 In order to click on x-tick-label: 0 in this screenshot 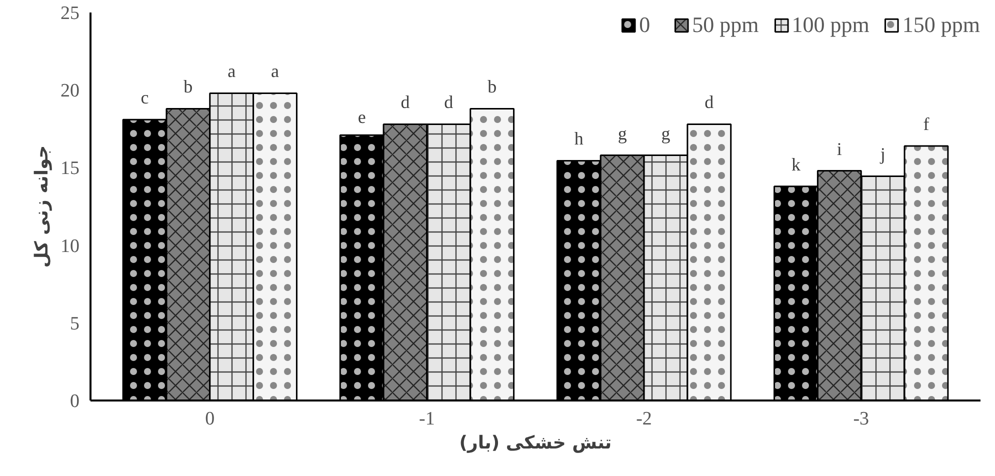, I will do `click(210, 419)`.